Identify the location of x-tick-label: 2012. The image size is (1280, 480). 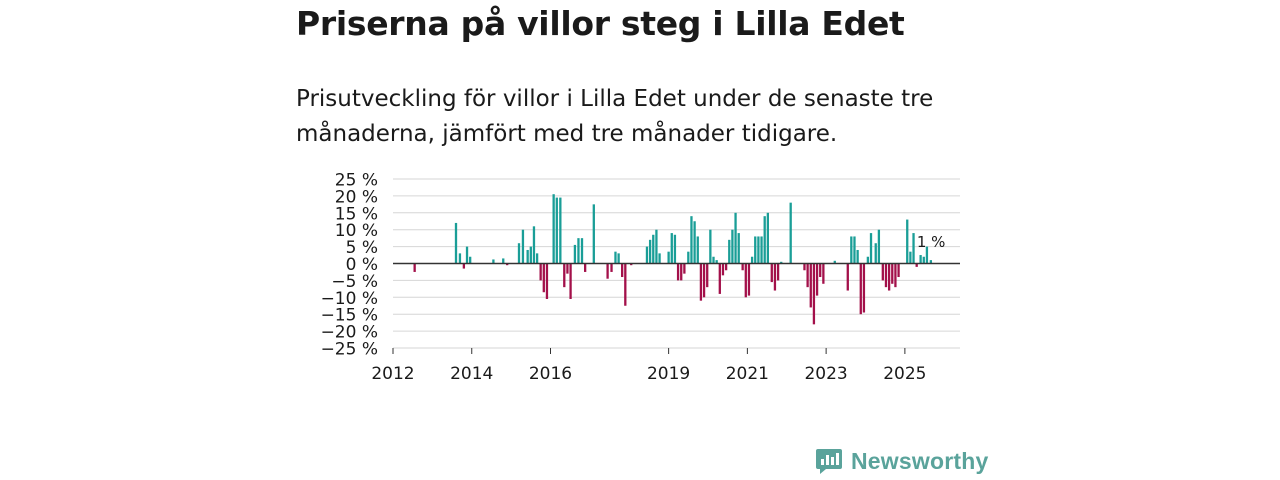
(392, 374).